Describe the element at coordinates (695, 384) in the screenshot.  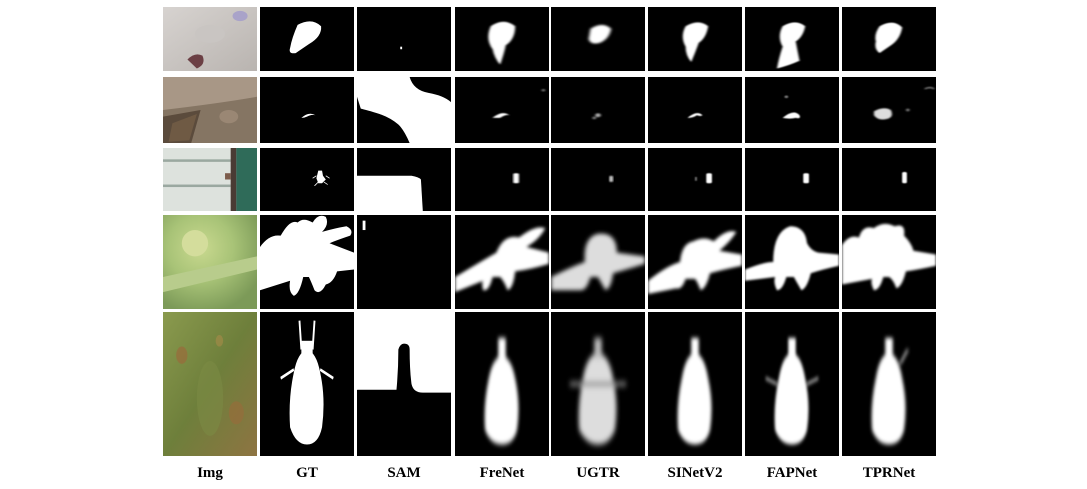
I see `mask-sinetv2-row5` at that location.